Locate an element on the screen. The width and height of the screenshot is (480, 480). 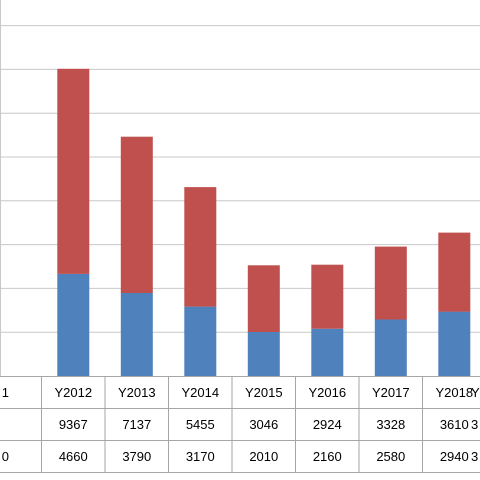
series-1-value-y2018: 2940 is located at coordinates (454, 456).